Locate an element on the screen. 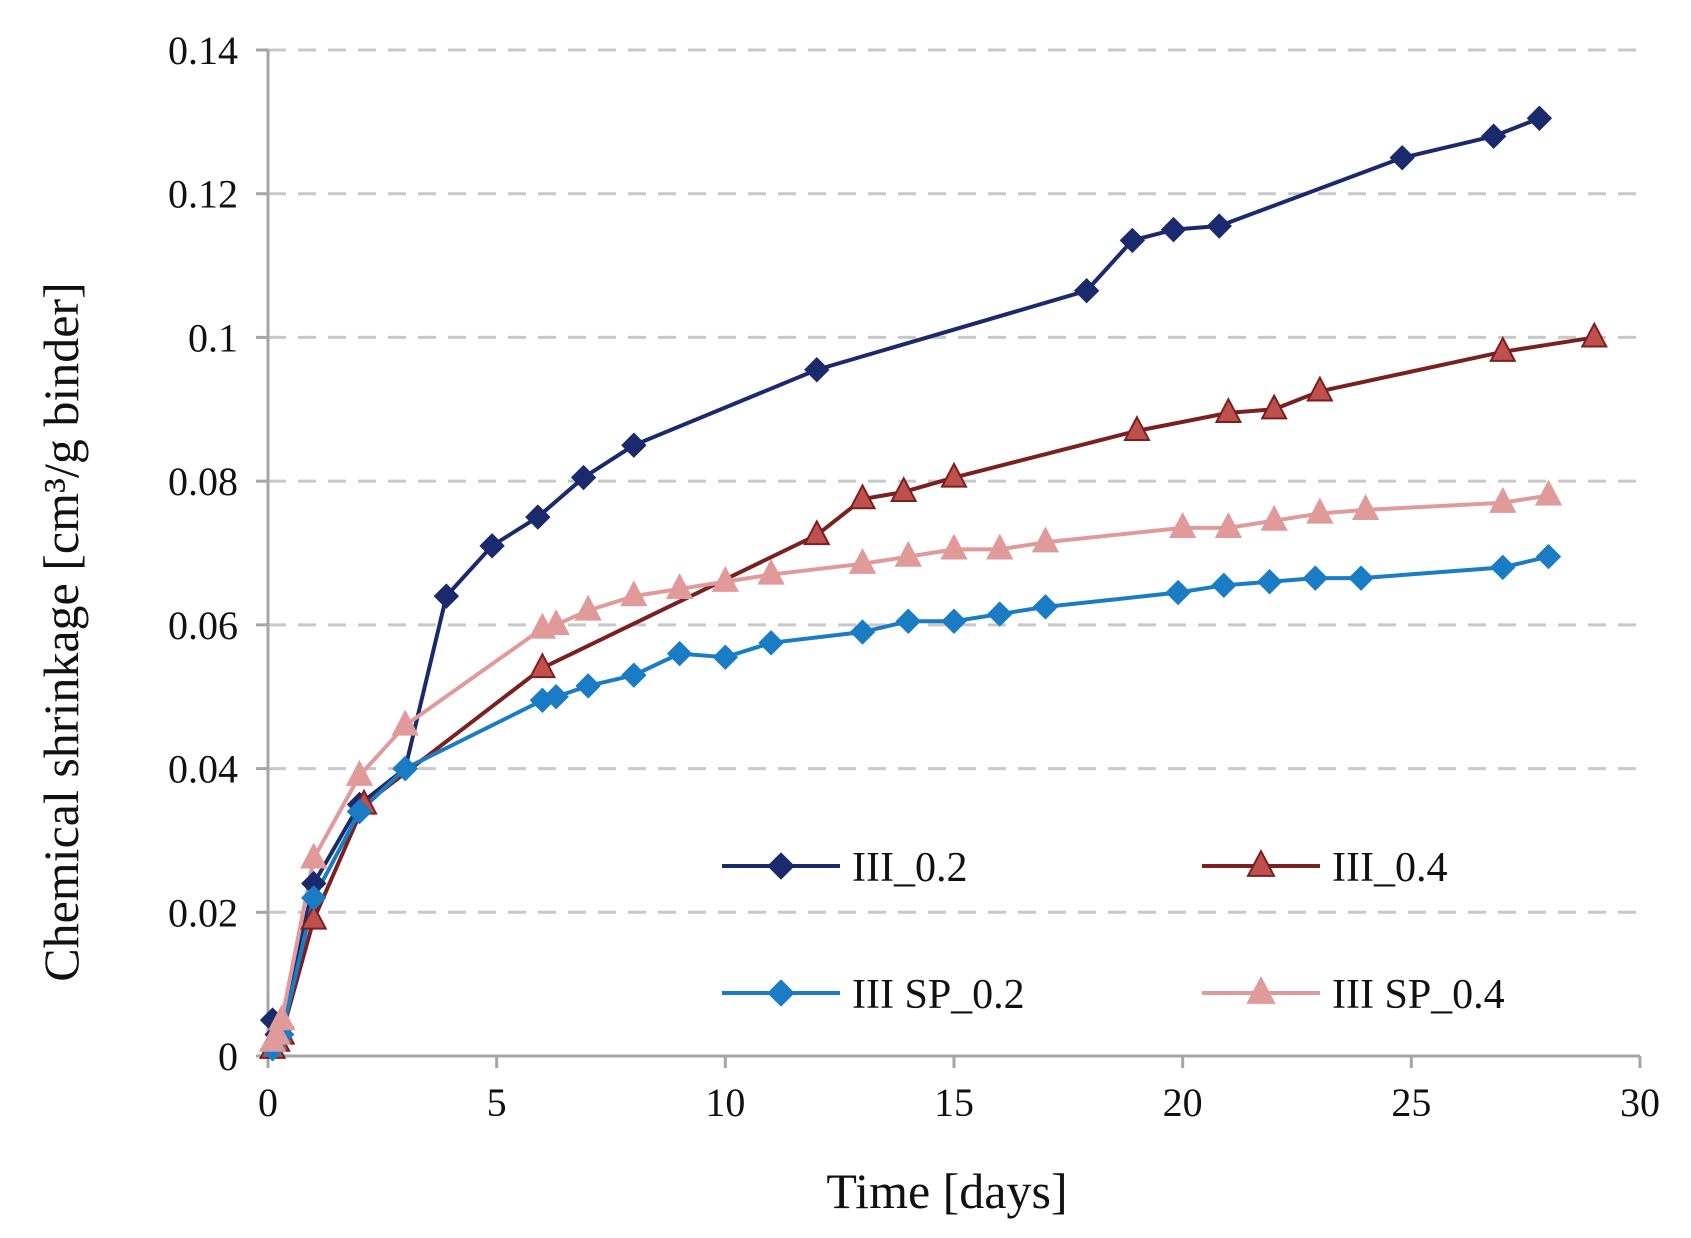  x-tick-label: 15 is located at coordinates (954, 1102).